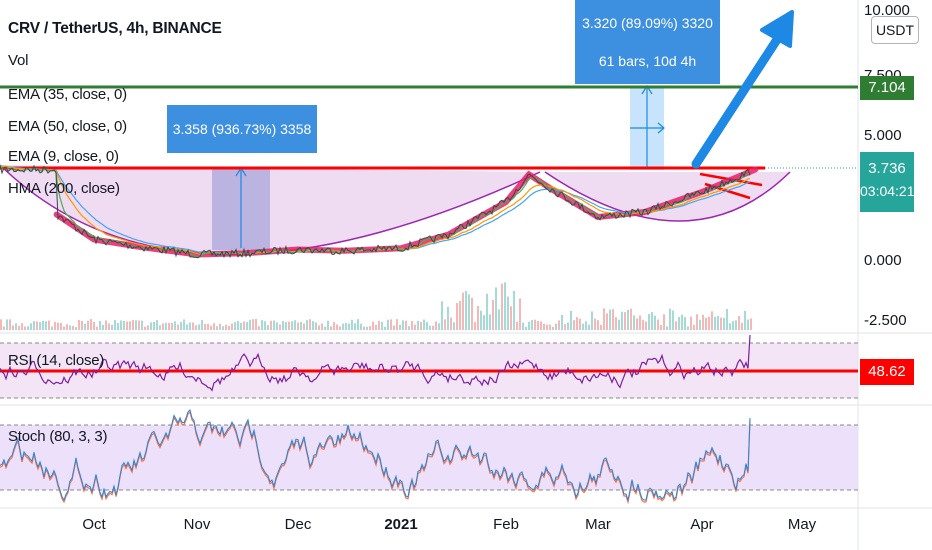  I want to click on legend-vol: Vol, so click(18, 60).